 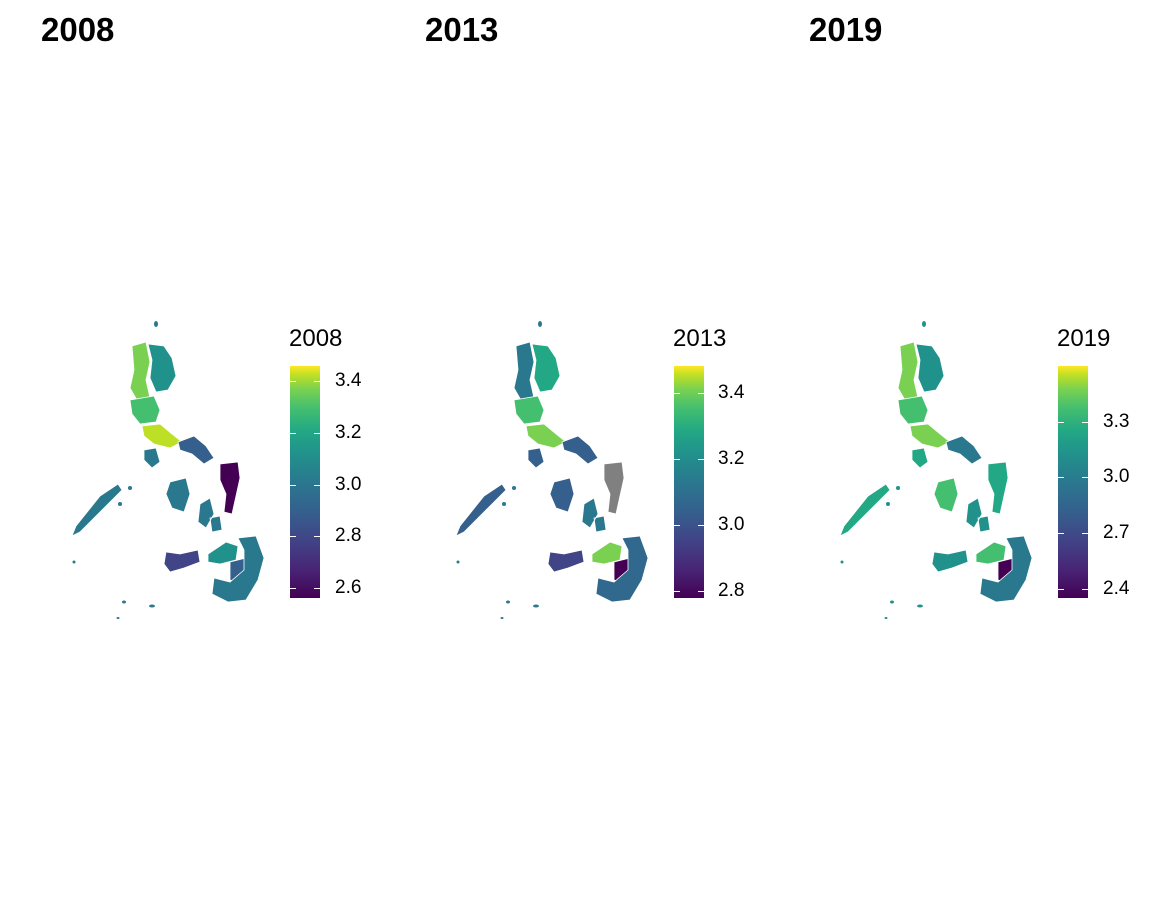 I want to click on legend-tick-label: 2.8, so click(x=348, y=536).